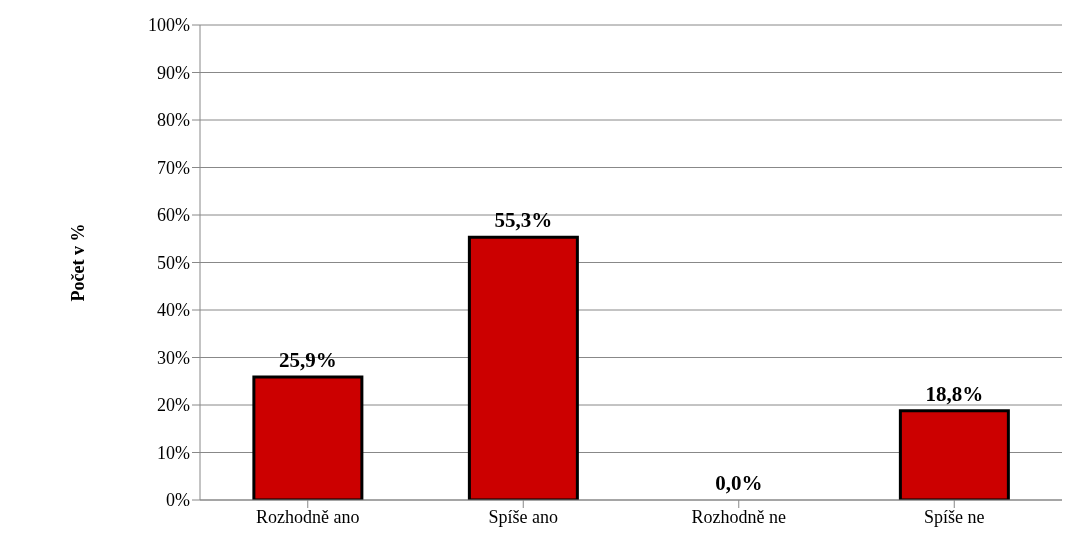  Describe the element at coordinates (173, 120) in the screenshot. I see `y-tick-label: 80%` at that location.